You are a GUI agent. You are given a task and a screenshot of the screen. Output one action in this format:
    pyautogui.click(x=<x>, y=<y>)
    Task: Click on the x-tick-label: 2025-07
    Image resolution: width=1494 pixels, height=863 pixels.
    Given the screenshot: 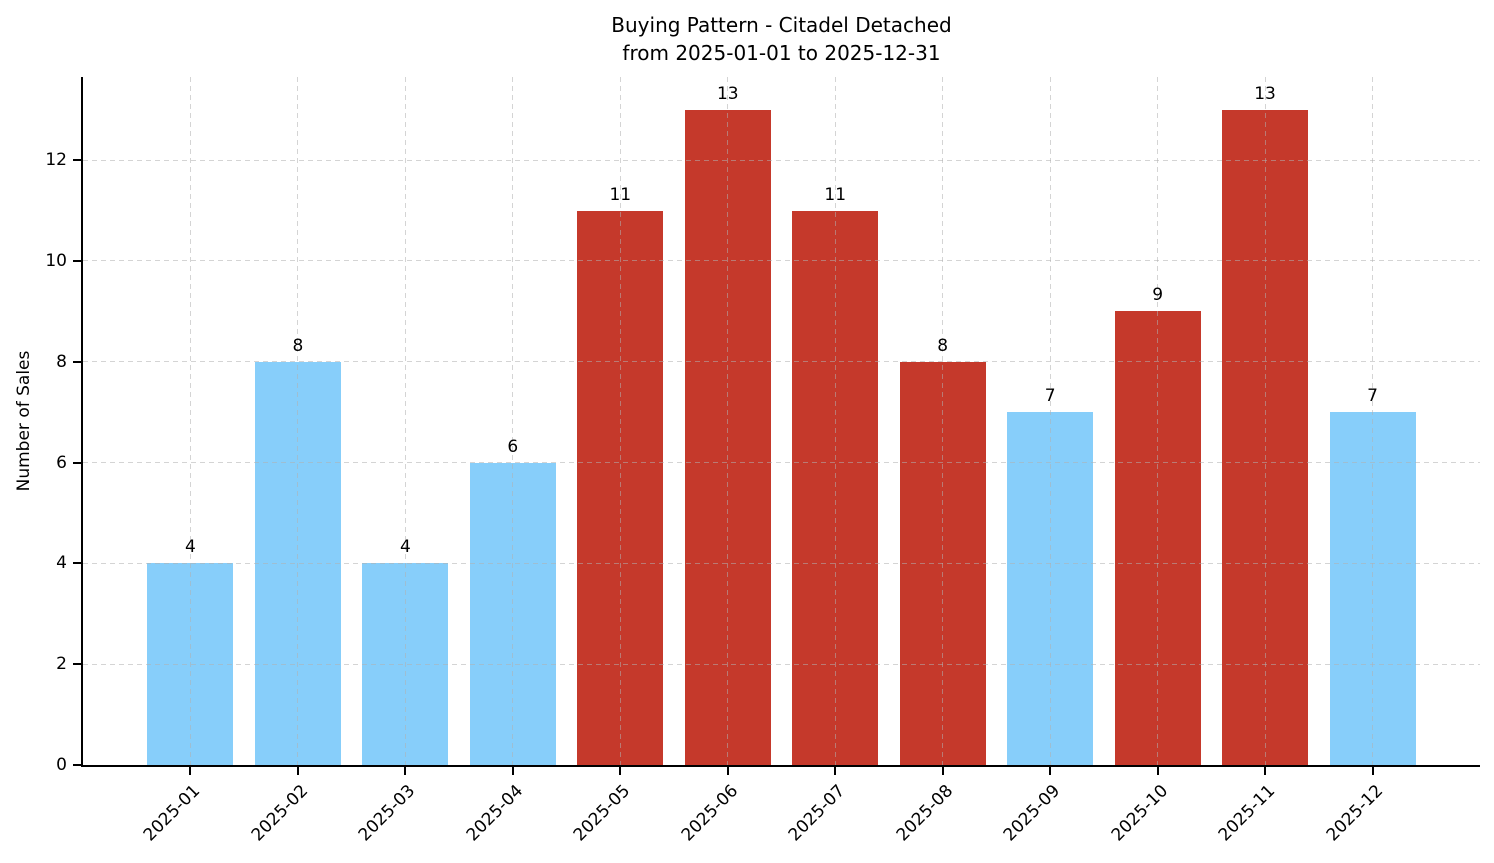 What is the action you would take?
    pyautogui.click(x=817, y=813)
    